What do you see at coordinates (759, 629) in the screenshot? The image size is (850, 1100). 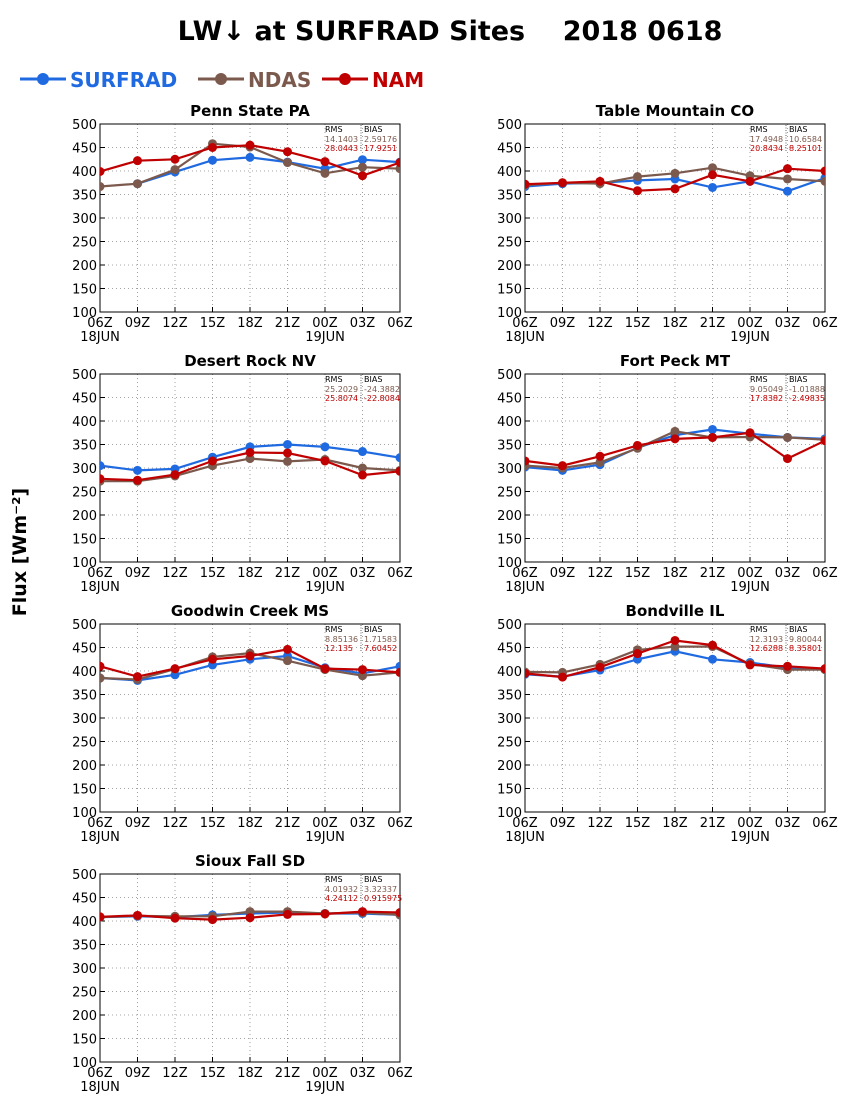 I see `stats-rms-header: RMS` at bounding box center [759, 629].